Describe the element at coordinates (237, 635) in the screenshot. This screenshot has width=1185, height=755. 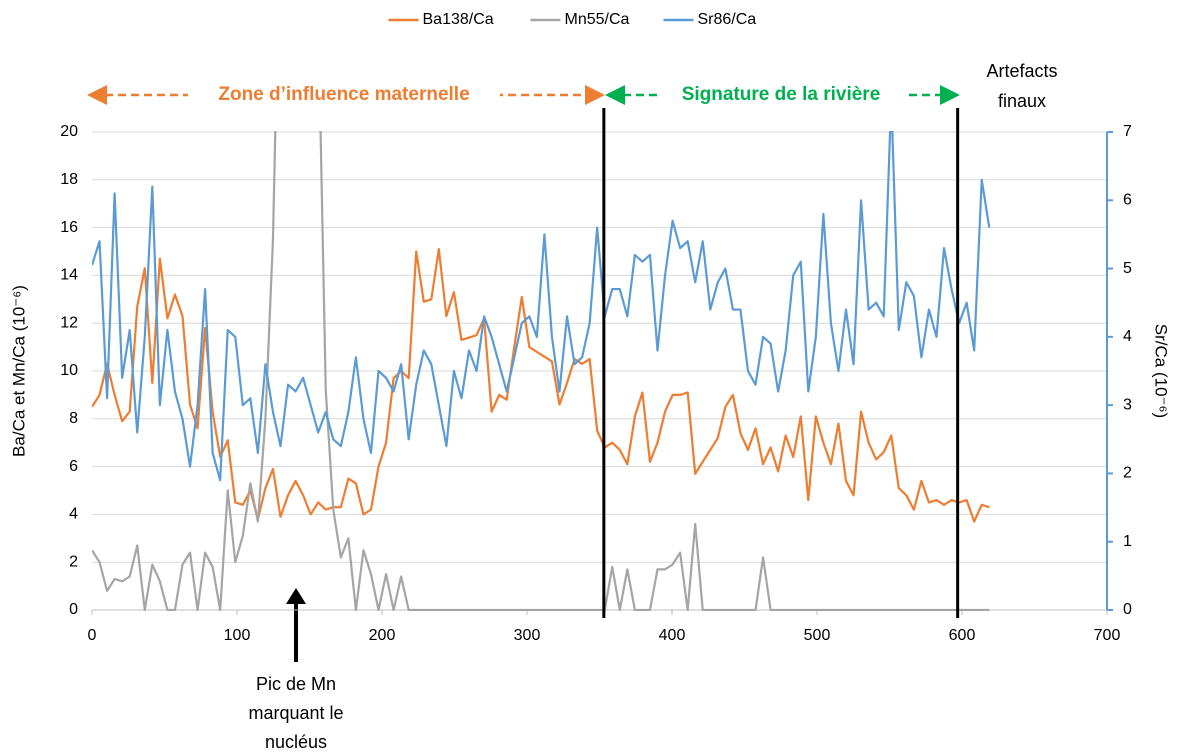
I see `x-tick-label: 100` at that location.